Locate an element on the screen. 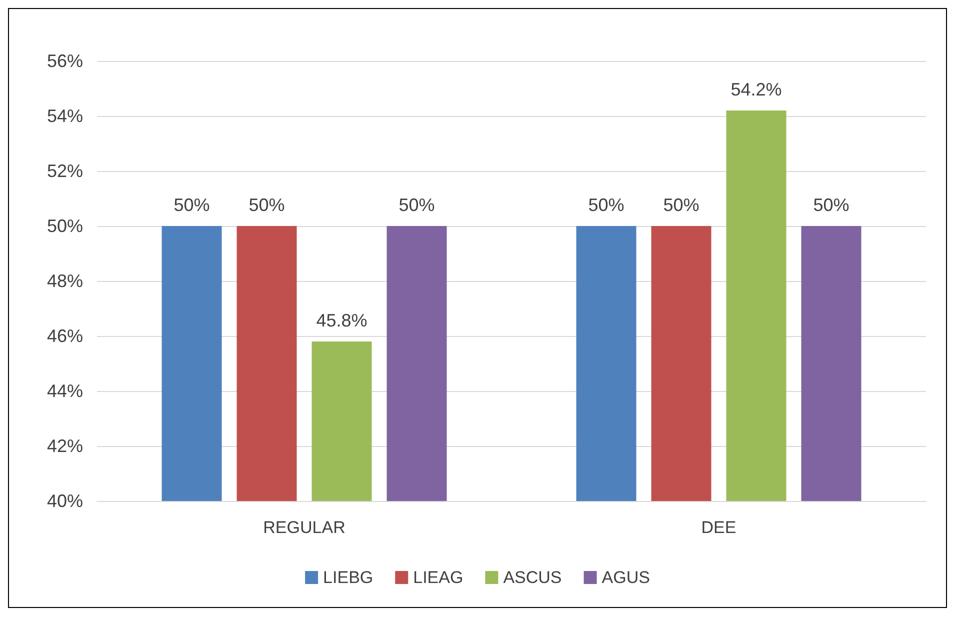 The height and width of the screenshot is (618, 957). y-tick-label: 56% is located at coordinates (64, 61).